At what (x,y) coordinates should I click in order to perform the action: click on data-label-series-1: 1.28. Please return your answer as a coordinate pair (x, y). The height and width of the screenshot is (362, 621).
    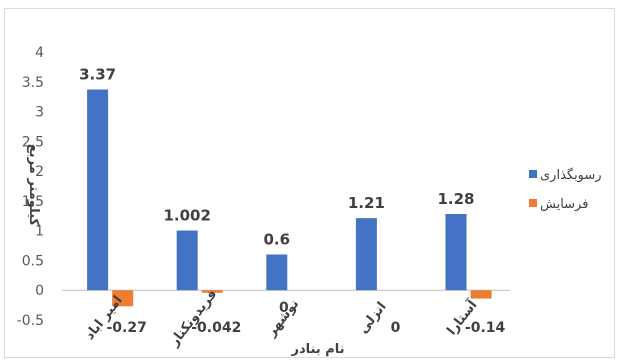
    Looking at the image, I should click on (455, 199).